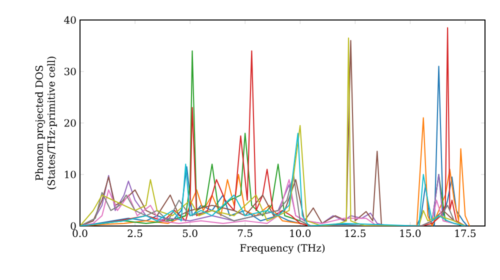 This screenshot has height=280, width=500. Describe the element at coordinates (73, 226) in the screenshot. I see `y-tick-label: 0` at that location.